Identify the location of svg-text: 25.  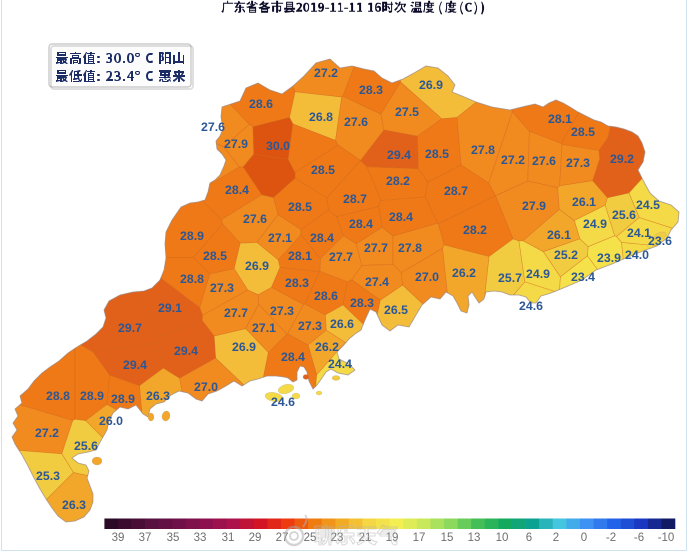
(310, 538).